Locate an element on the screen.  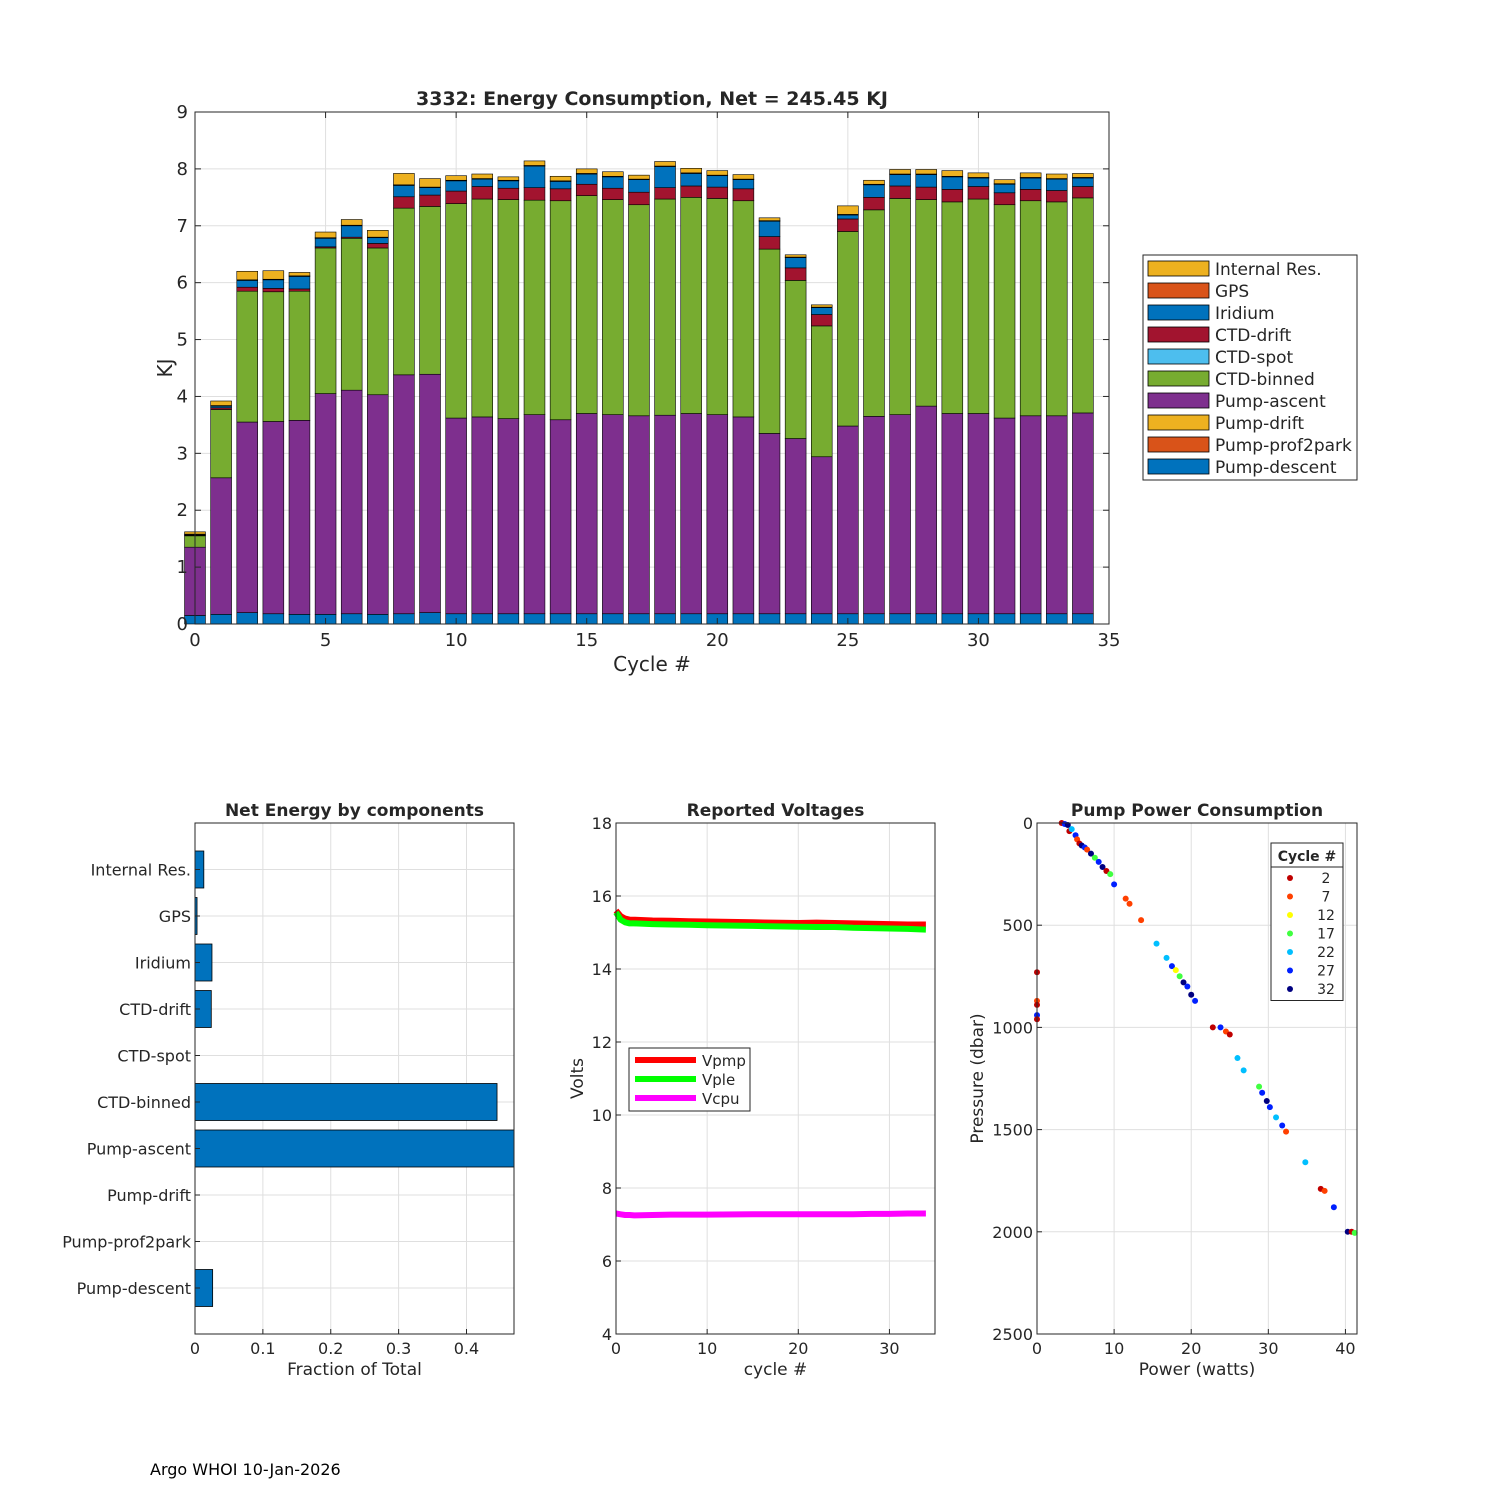
y-tick-label: 1500 is located at coordinates (1012, 1130).